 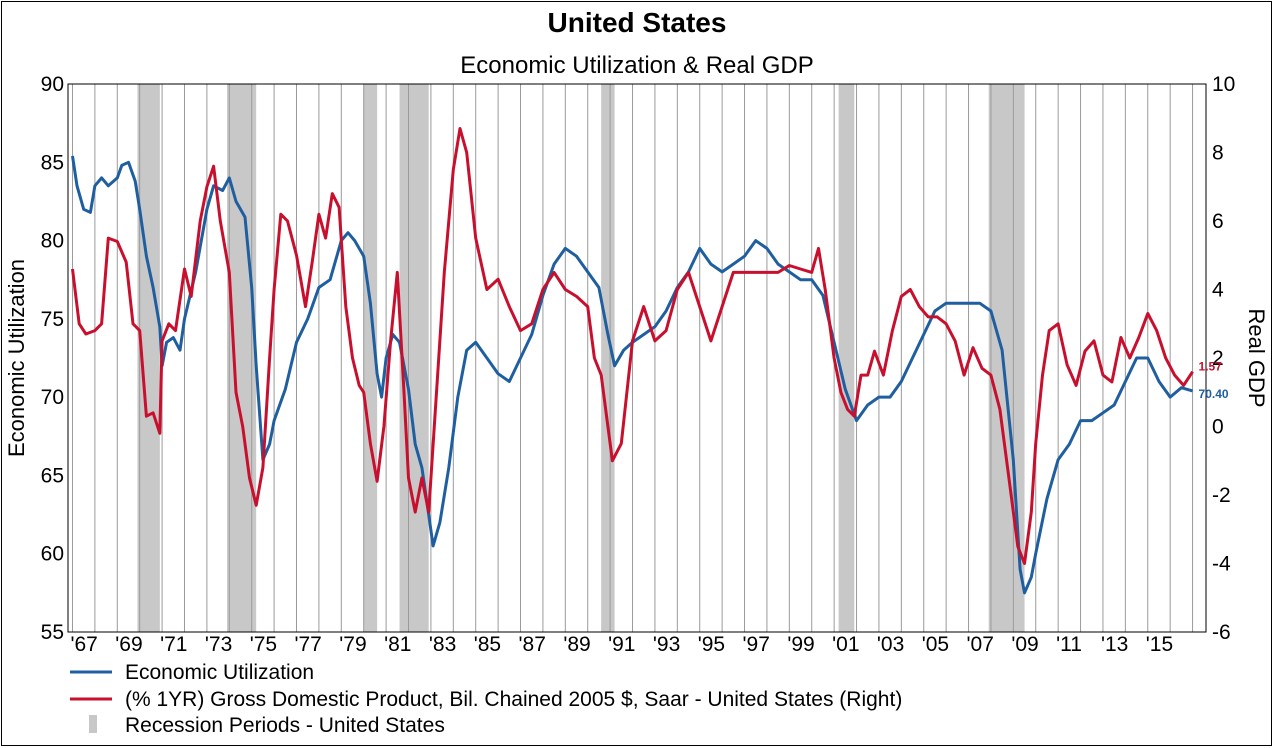 What do you see at coordinates (890, 644) in the screenshot?
I see `x-tick-label: '03` at bounding box center [890, 644].